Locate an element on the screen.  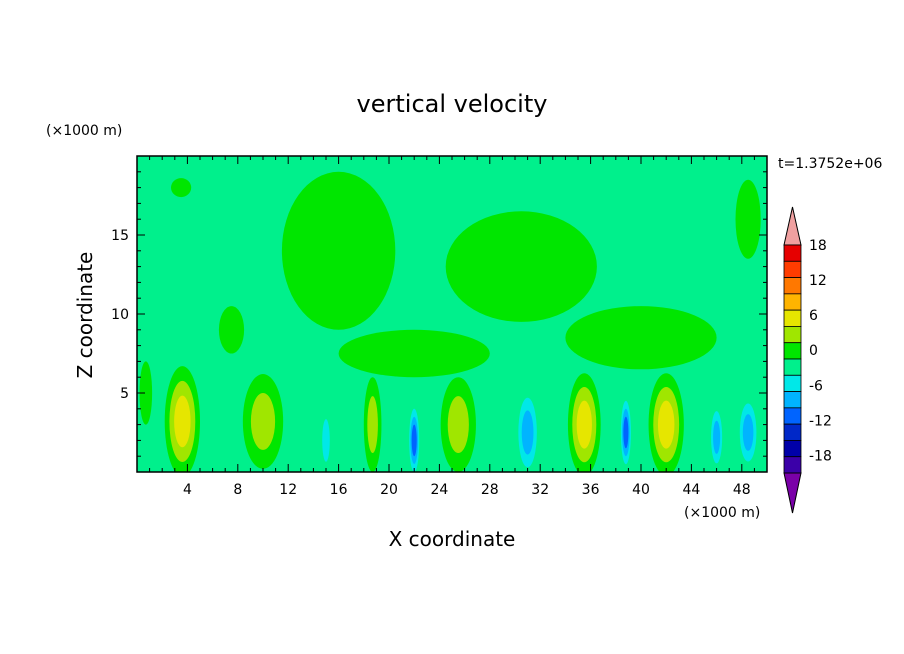
colorbar: 18 12 6 0 -6 -12 -18 is located at coordinates (807, 360).